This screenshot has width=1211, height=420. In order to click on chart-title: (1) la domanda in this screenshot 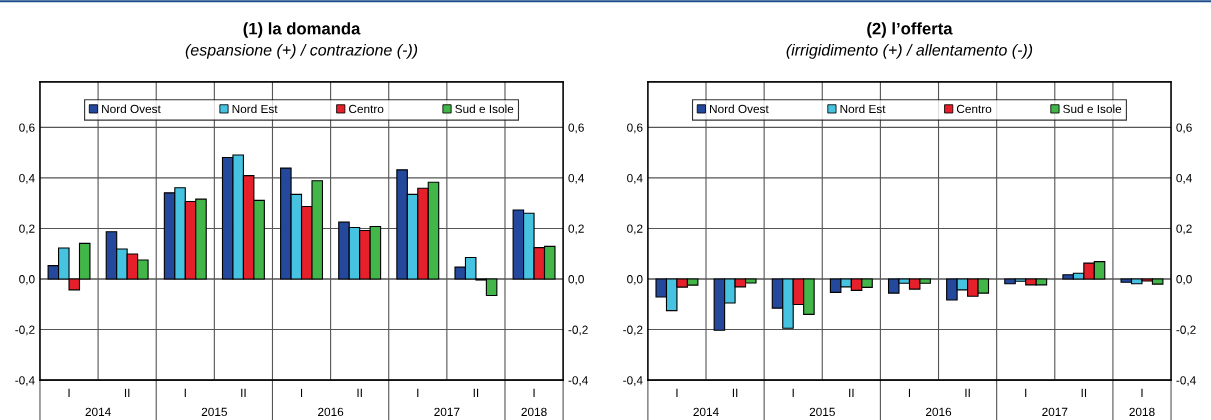, I will do `click(302, 30)`.